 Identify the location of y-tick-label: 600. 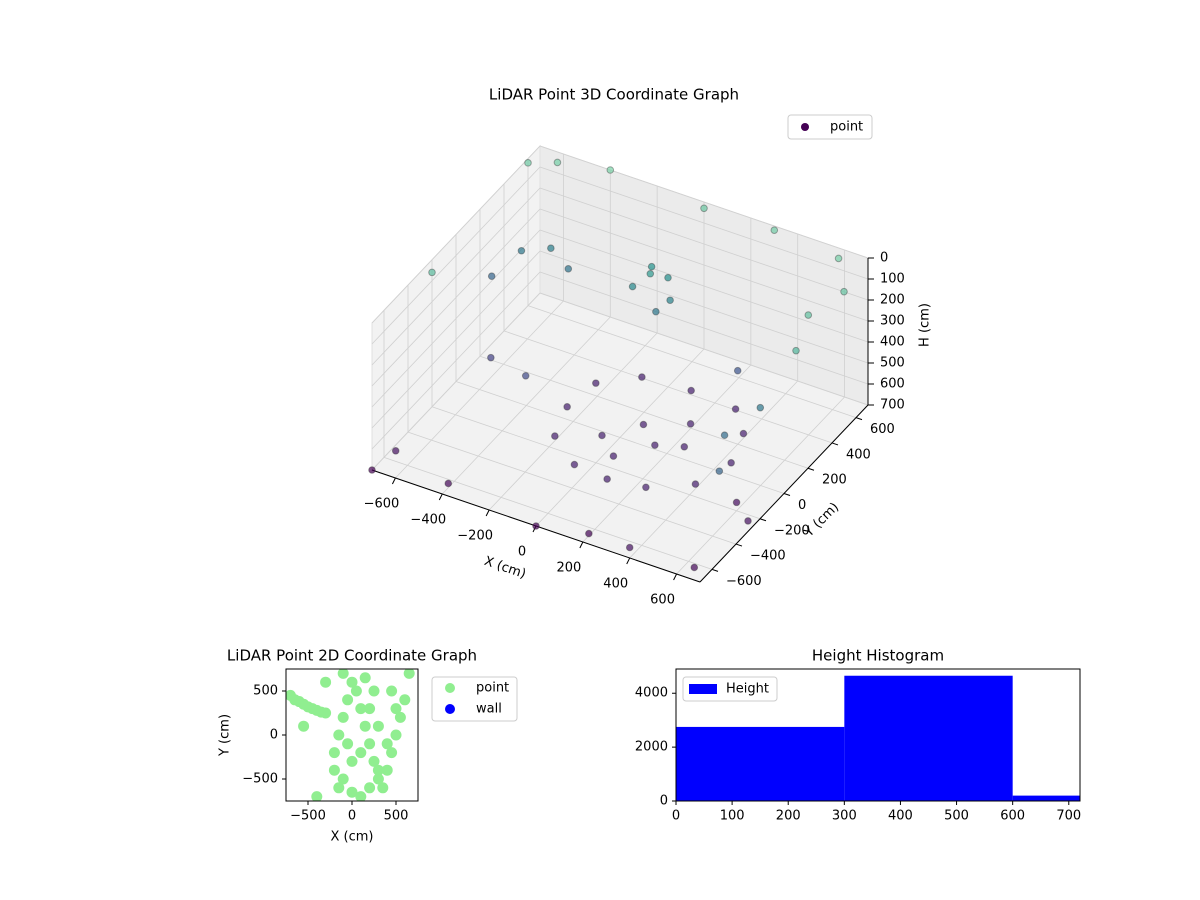
(882, 429).